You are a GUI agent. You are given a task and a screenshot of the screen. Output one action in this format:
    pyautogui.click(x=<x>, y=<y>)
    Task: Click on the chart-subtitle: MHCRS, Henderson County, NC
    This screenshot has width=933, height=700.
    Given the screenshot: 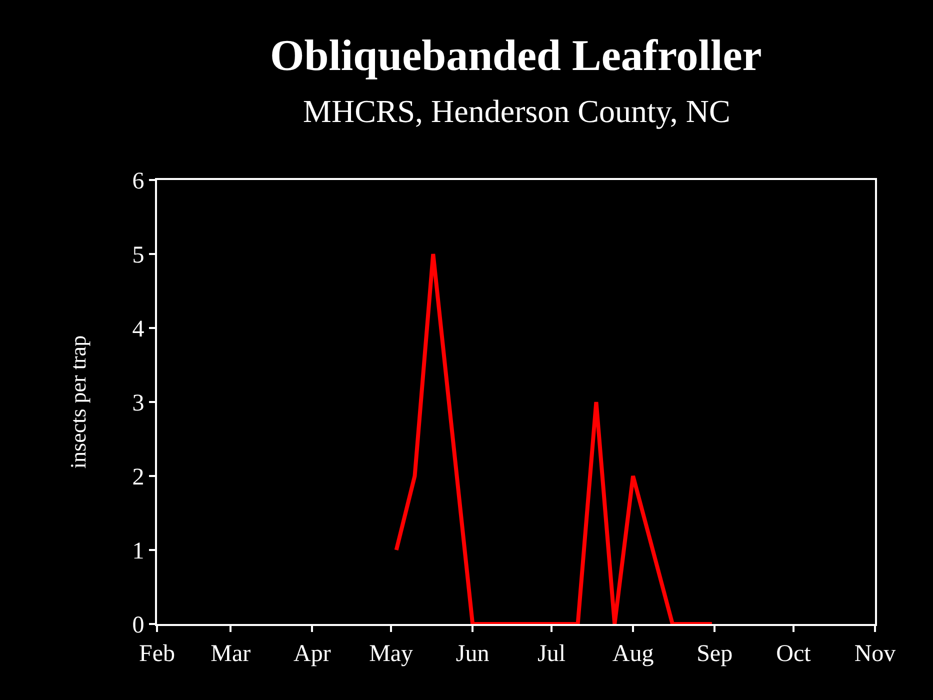 What is the action you would take?
    pyautogui.click(x=516, y=111)
    